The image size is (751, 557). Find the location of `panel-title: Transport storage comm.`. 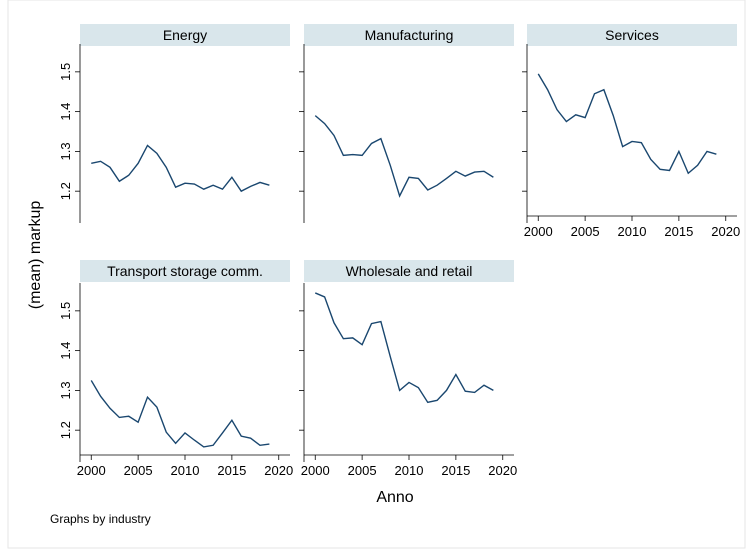

panel-title: Transport storage comm. is located at coordinates (185, 271).